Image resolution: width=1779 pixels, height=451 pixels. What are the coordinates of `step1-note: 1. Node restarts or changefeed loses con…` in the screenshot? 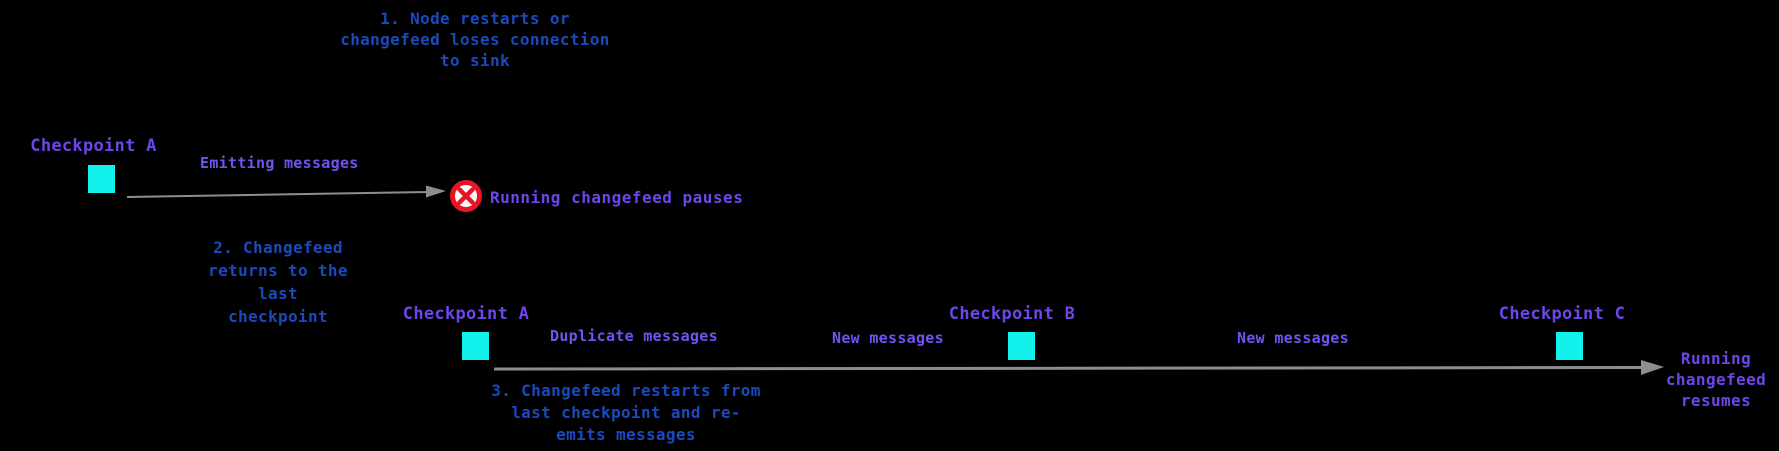 It's located at (475, 39).